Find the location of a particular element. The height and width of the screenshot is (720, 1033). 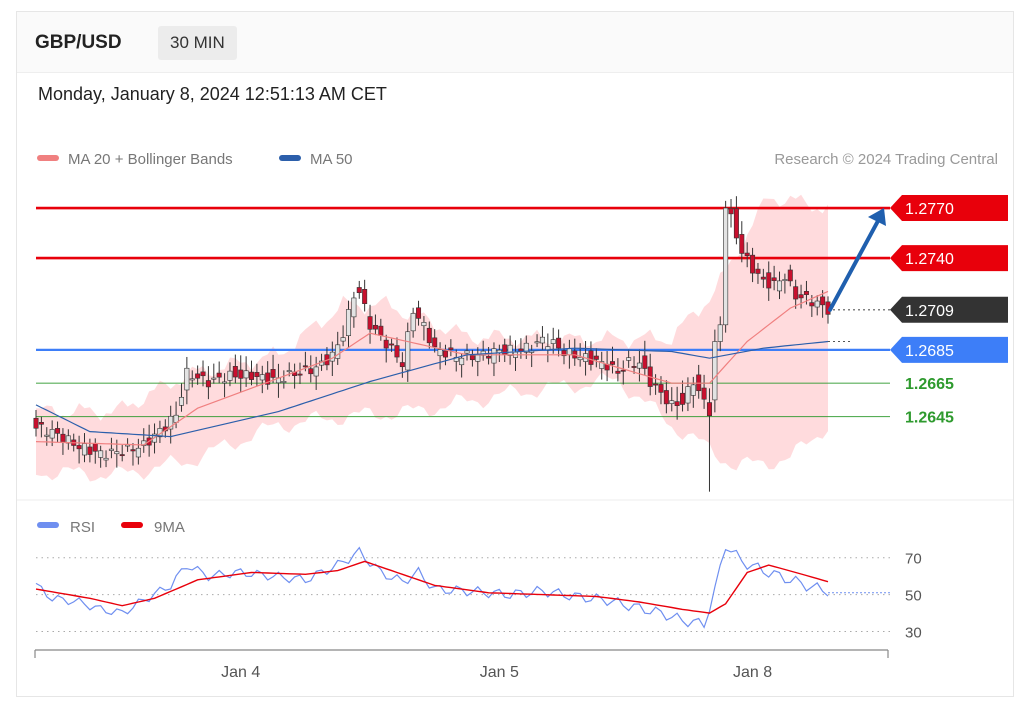

level-tag-resistance is located at coordinates (949, 208).